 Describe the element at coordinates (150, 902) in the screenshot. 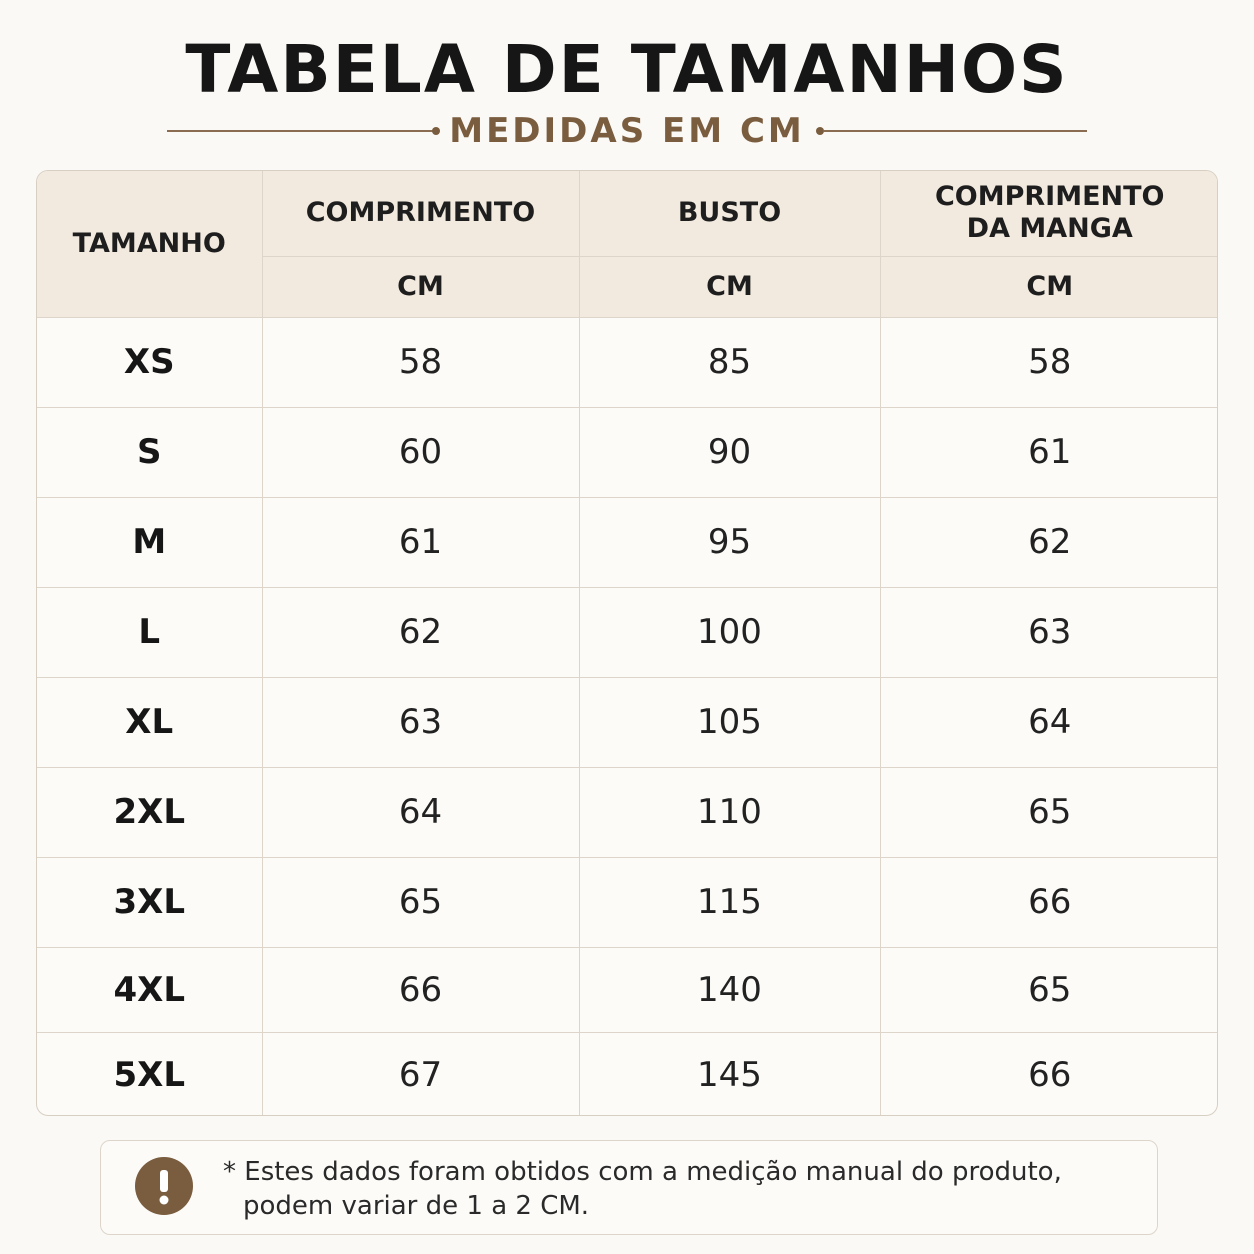

I see `size-cell: 3XL` at that location.